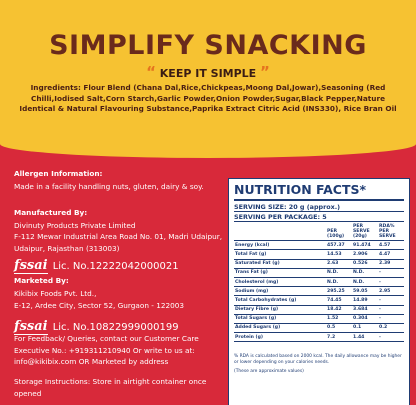 This screenshot has width=416, height=405. Describe the element at coordinates (280, 319) in the screenshot. I see `nutrient-name: Total Sugars (g)` at that location.